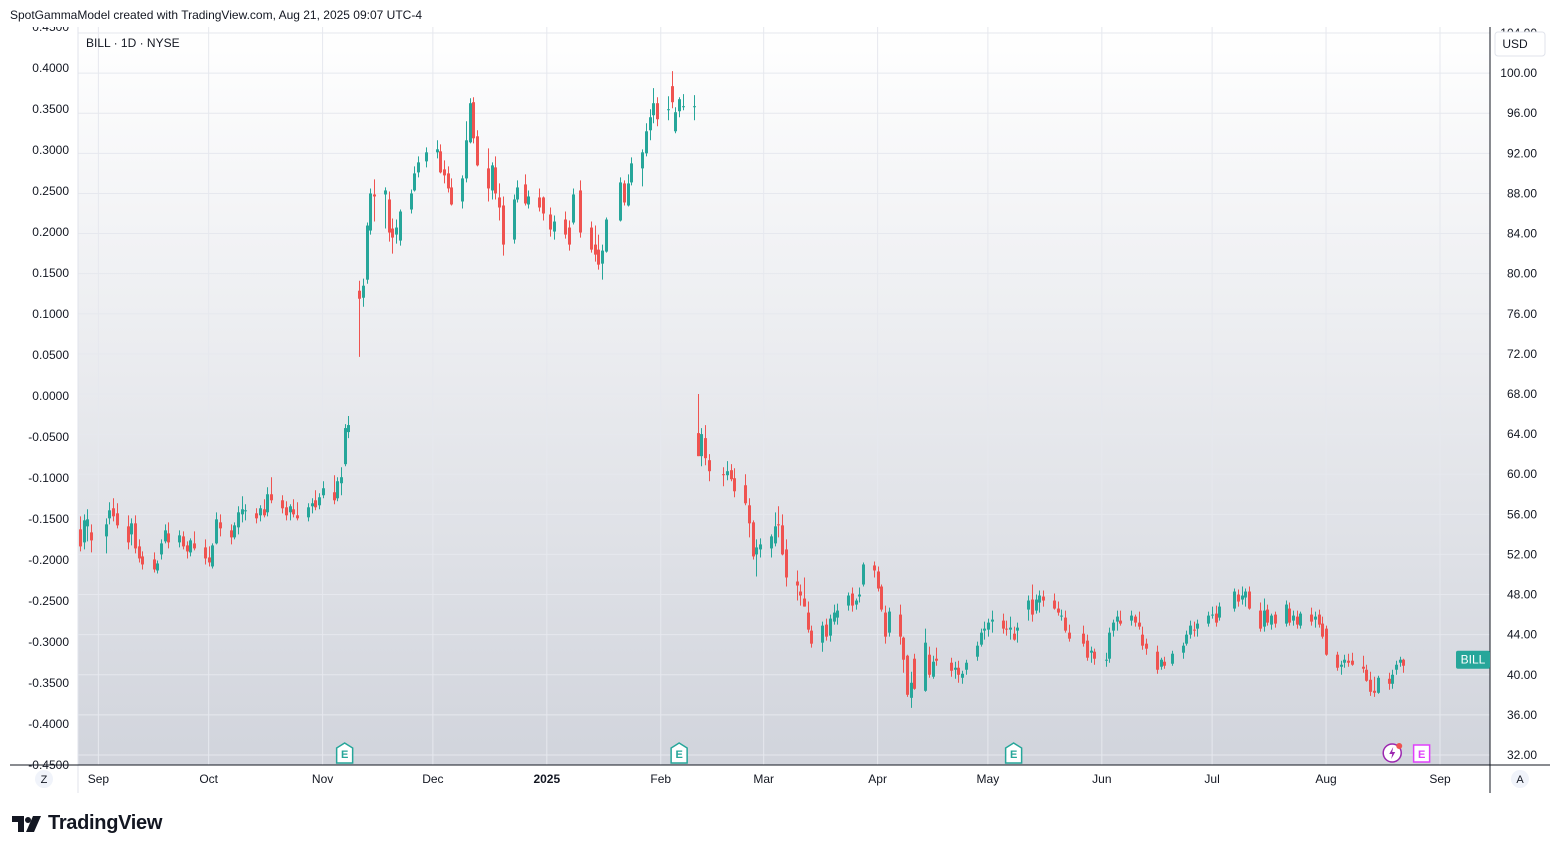 The width and height of the screenshot is (1560, 853). Describe the element at coordinates (87, 823) in the screenshot. I see `tradingview-logo: TradingView` at that location.